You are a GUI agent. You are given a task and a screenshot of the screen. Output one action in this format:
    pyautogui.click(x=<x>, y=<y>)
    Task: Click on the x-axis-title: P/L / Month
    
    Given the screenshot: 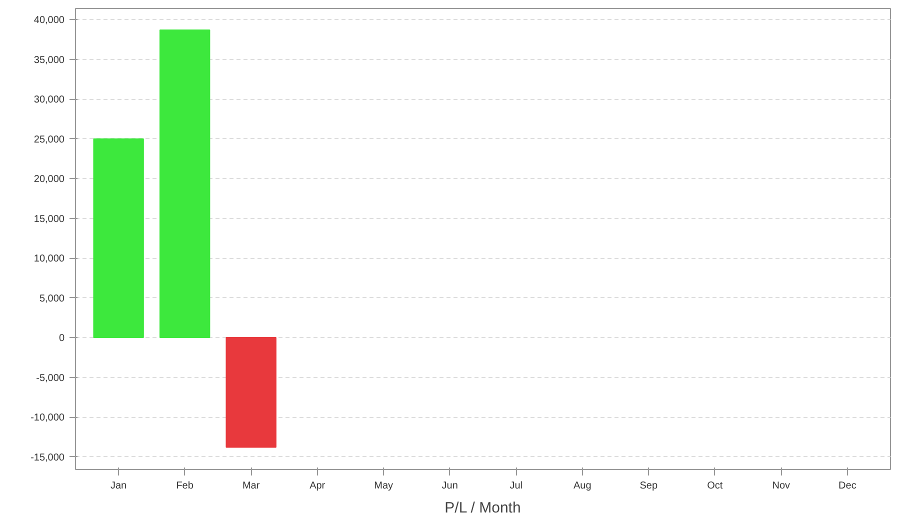 What is the action you would take?
    pyautogui.click(x=482, y=508)
    